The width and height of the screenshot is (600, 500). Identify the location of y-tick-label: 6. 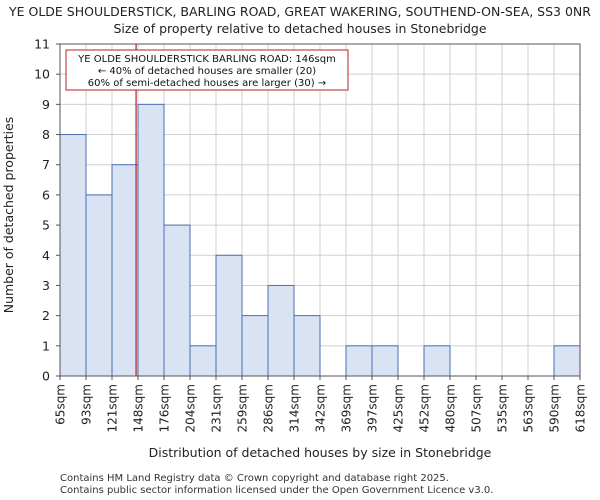
(46, 194).